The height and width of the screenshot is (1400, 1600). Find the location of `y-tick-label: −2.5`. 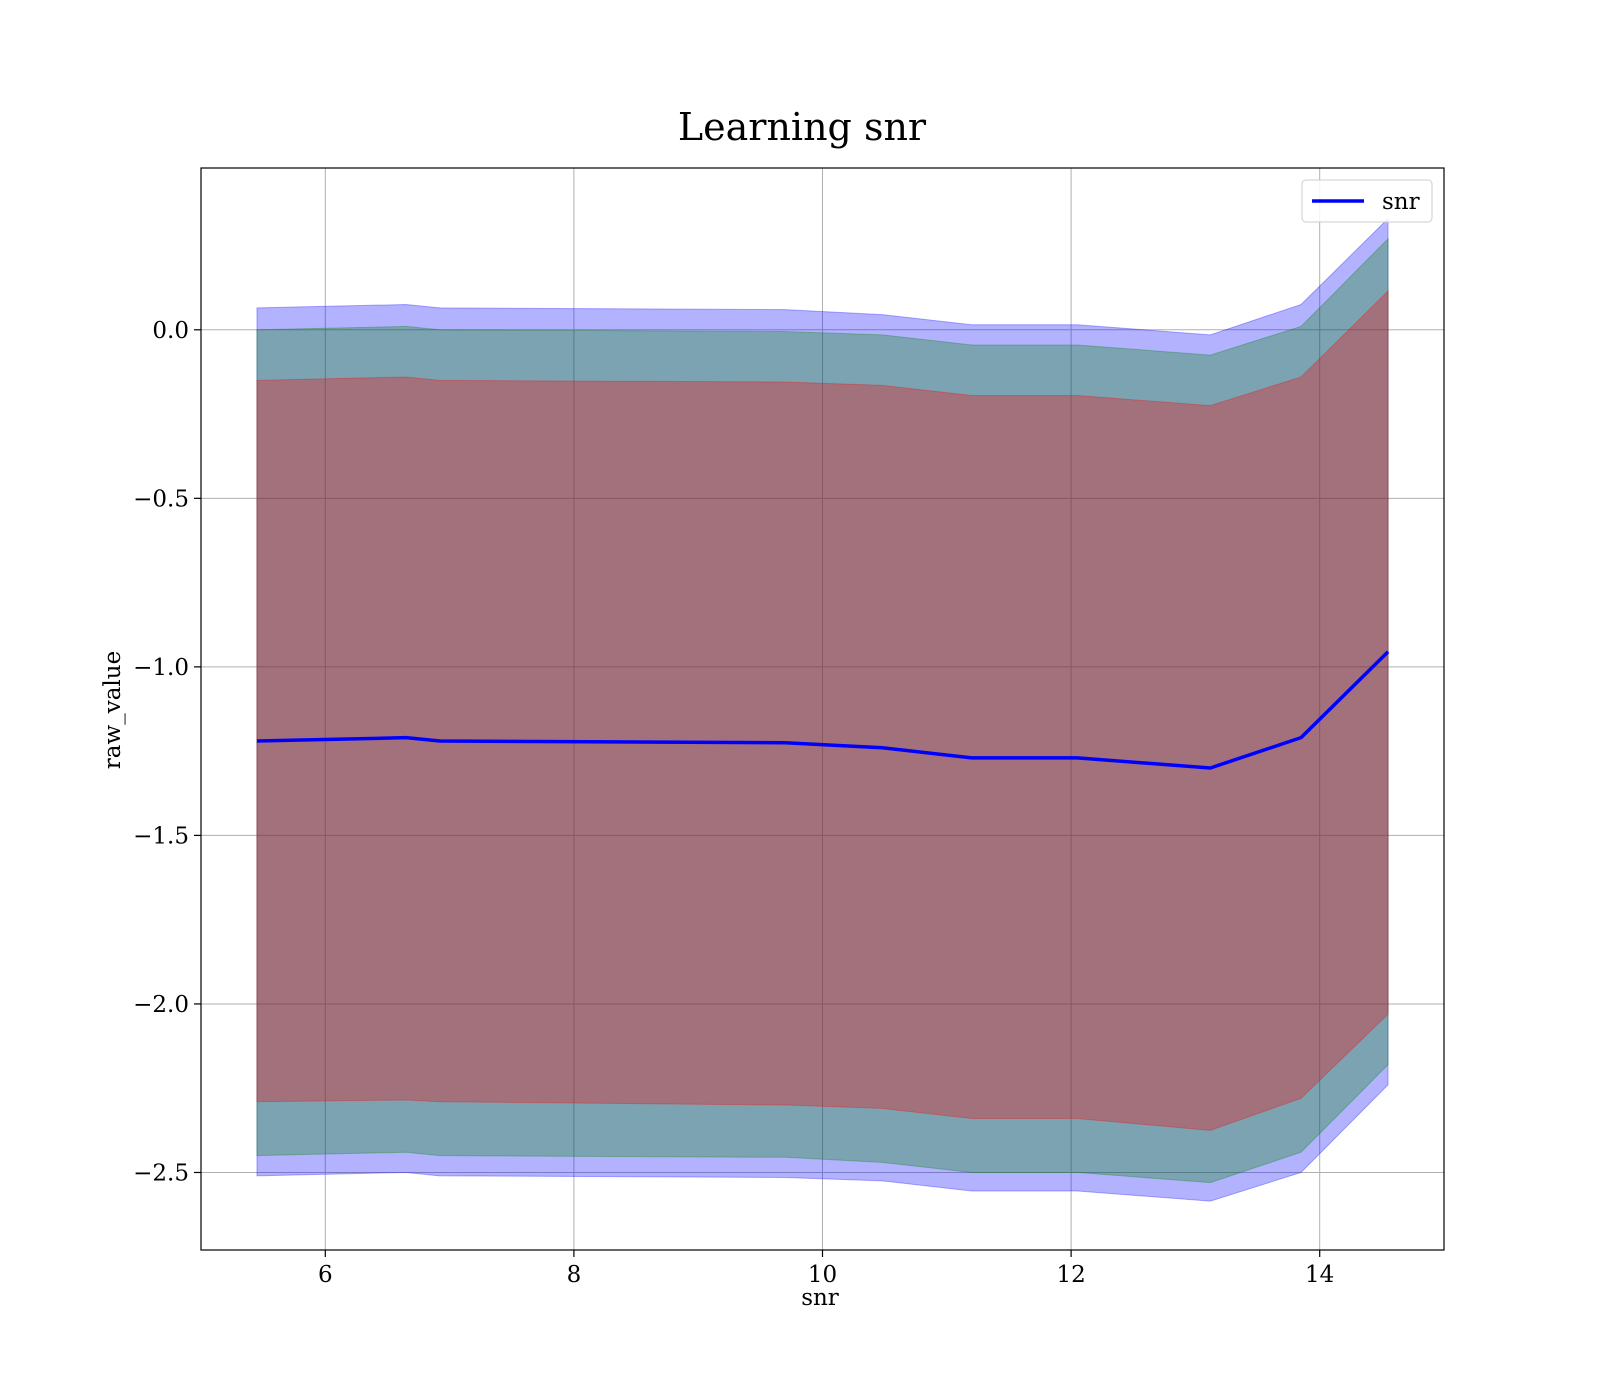

y-tick-label: −2.5 is located at coordinates (161, 1173).